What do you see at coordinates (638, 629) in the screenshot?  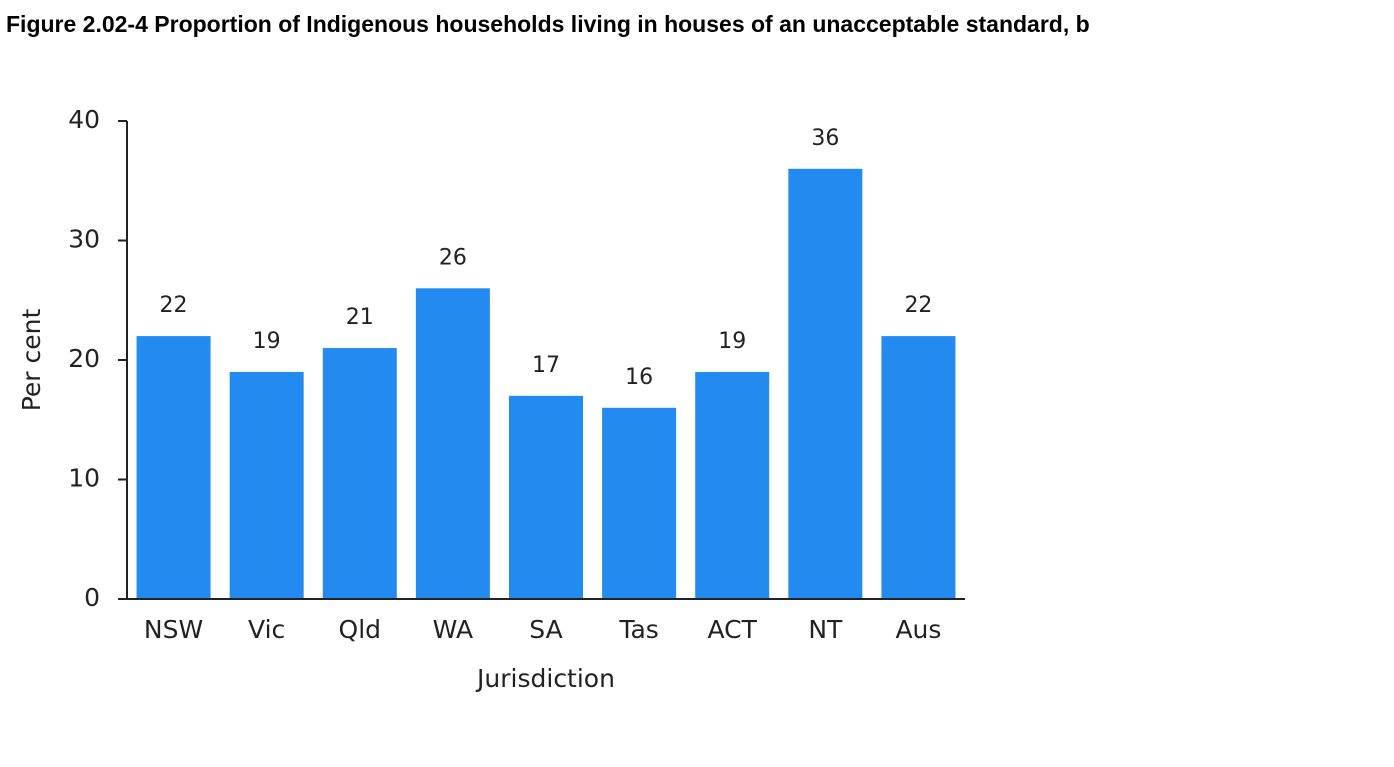 I see `x-tick-label: Tas` at bounding box center [638, 629].